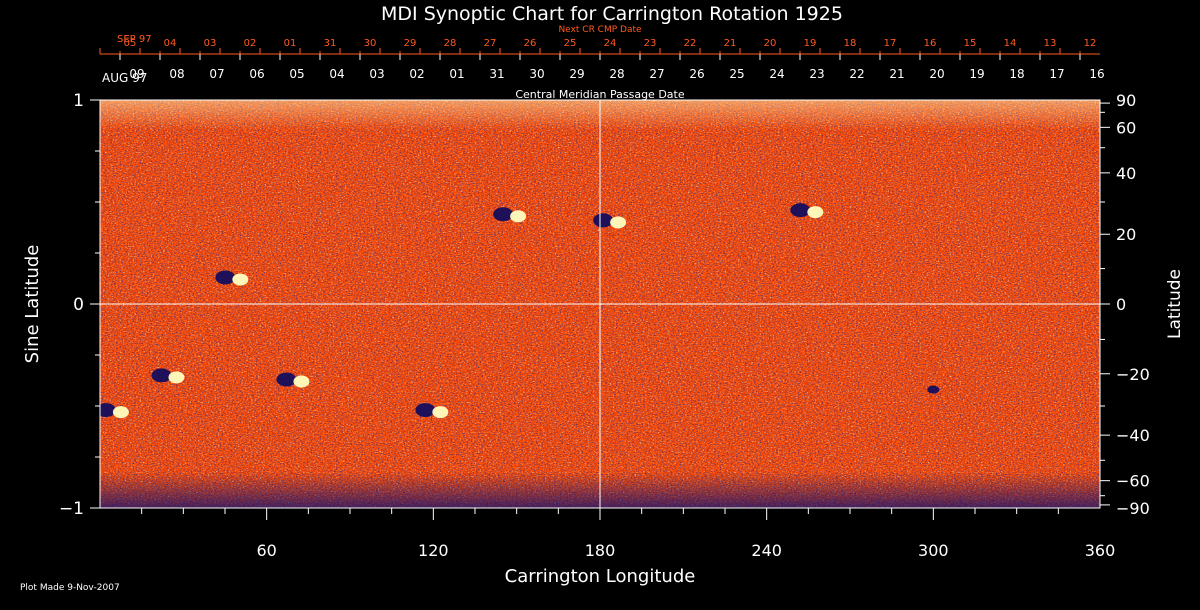  What do you see at coordinates (370, 43) in the screenshot?
I see `next-cr-day-label: 30` at bounding box center [370, 43].